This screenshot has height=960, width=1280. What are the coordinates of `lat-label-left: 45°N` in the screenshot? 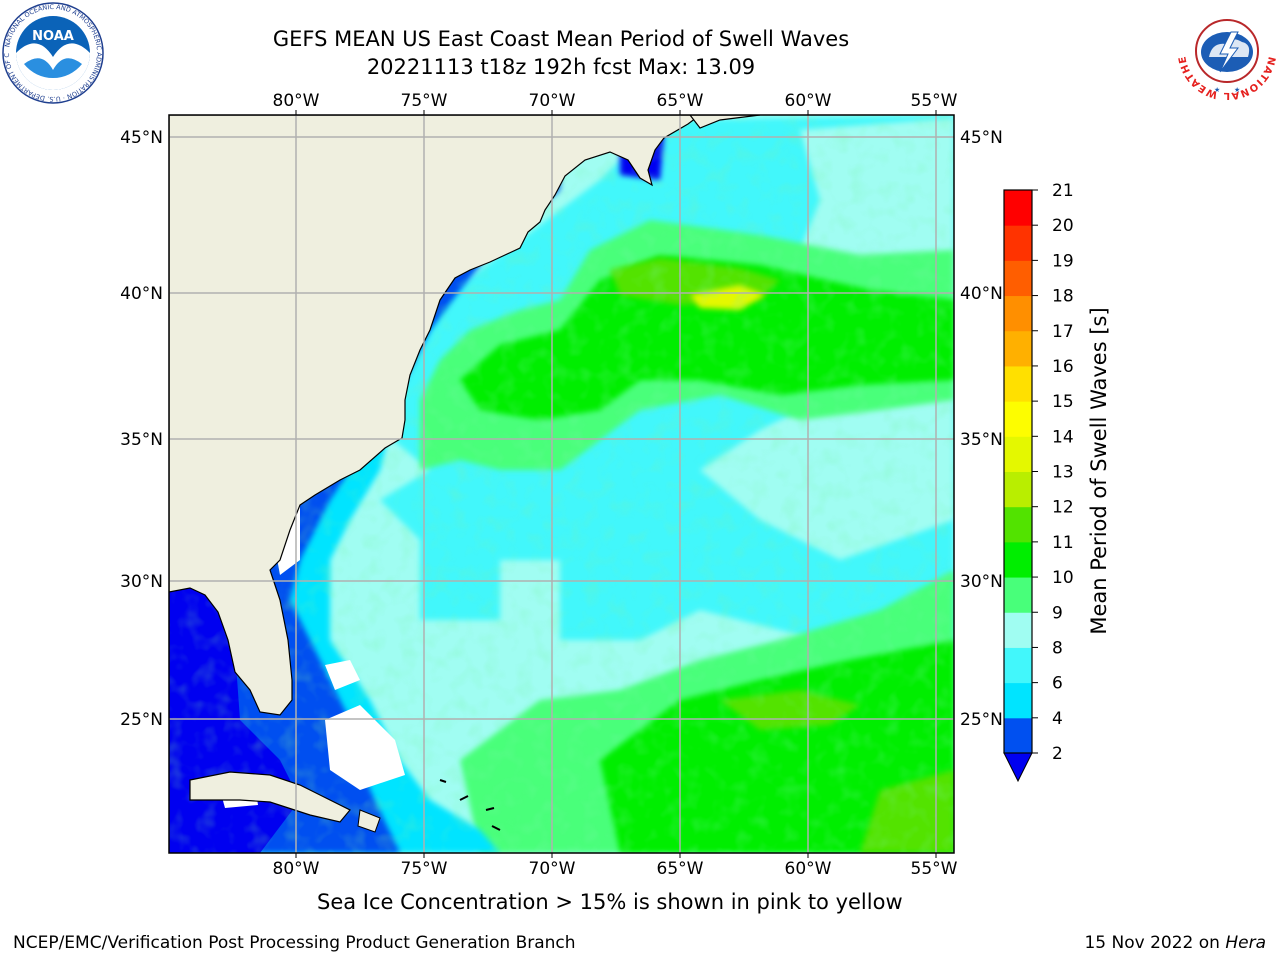 It's located at (141, 138).